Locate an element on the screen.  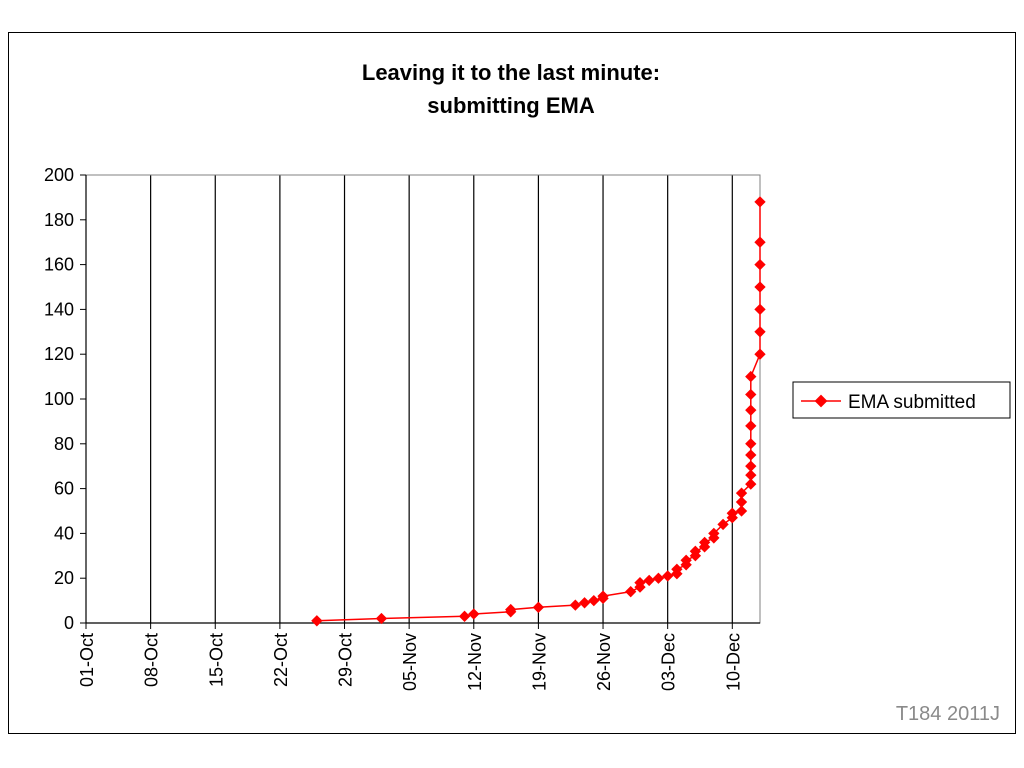
x-tick-label: 01-Oct is located at coordinates (87, 660).